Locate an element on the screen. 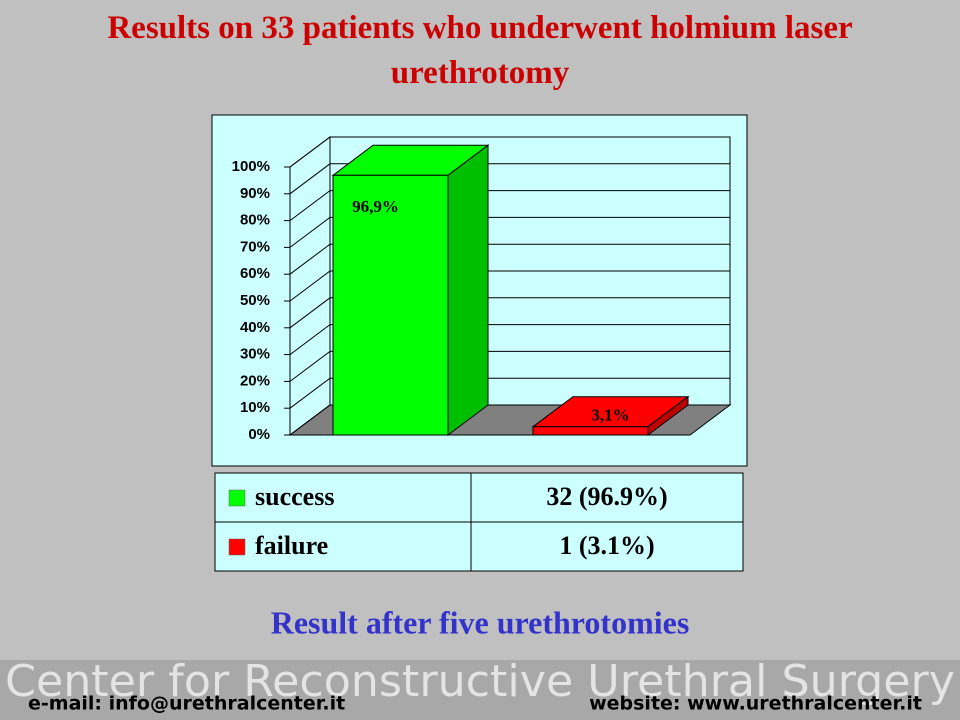  table-cell: success is located at coordinates (294, 496).